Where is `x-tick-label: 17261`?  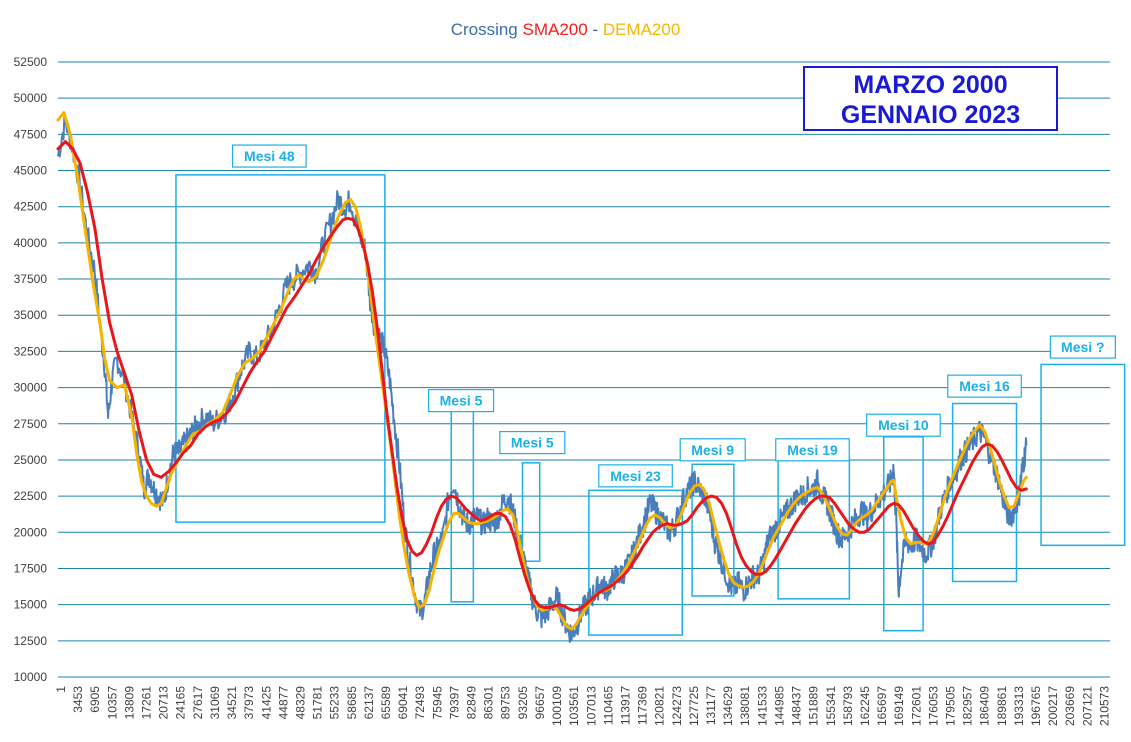 x-tick-label: 17261 is located at coordinates (147, 703).